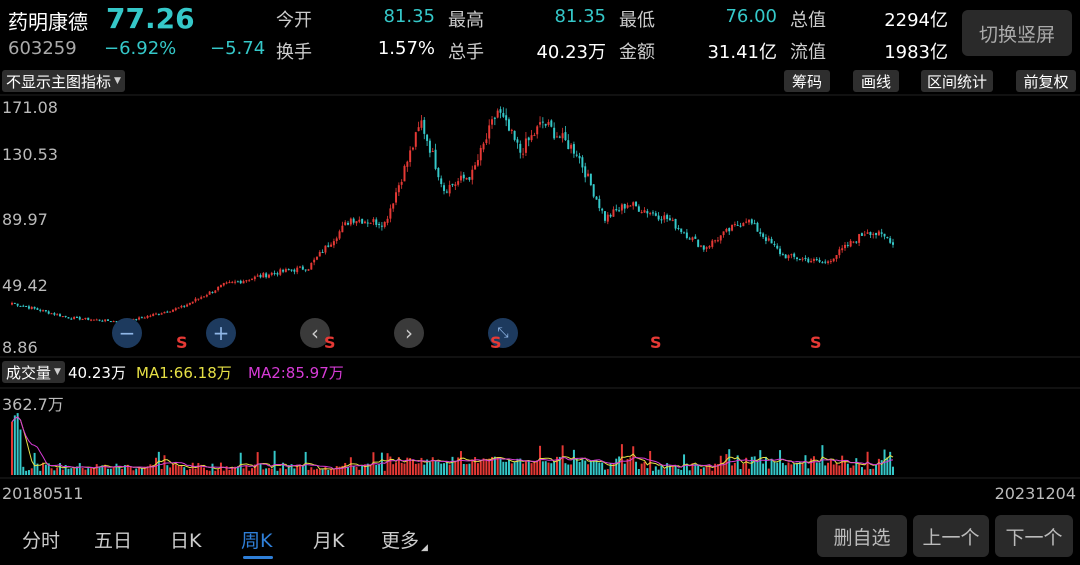  I want to click on volume-ma2-line, so click(452, 443).